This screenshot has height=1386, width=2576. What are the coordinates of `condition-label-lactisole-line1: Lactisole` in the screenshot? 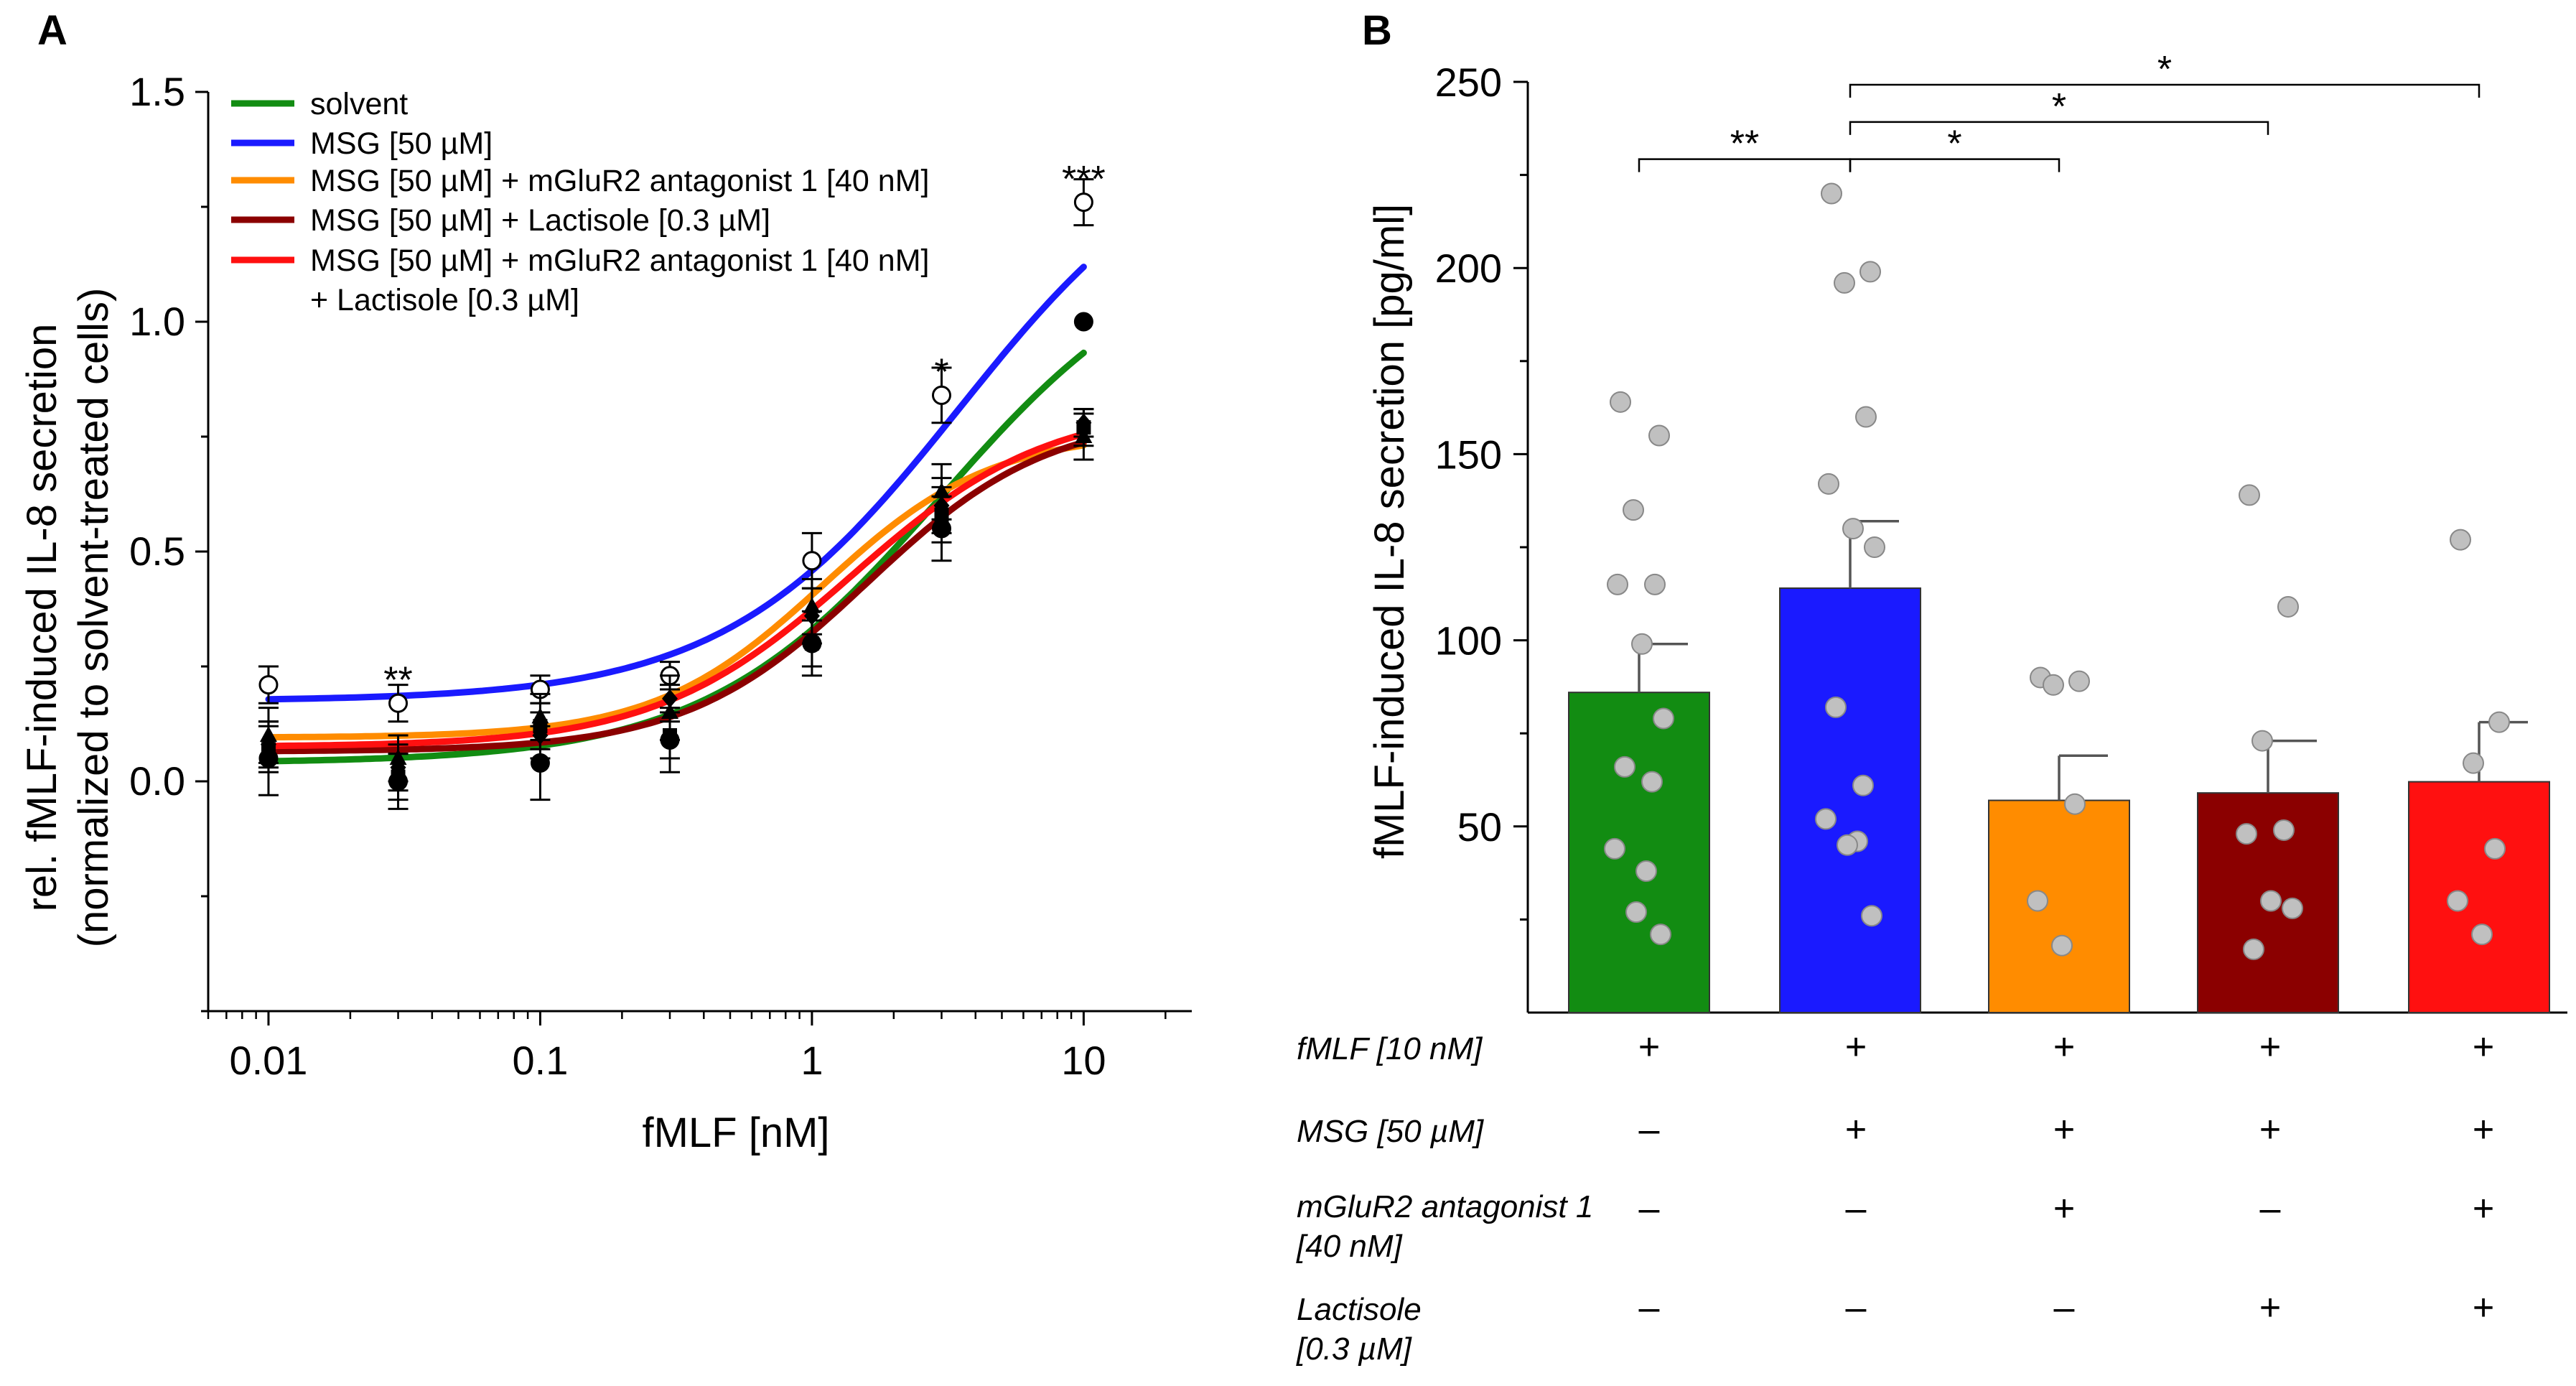 It's located at (1359, 1309).